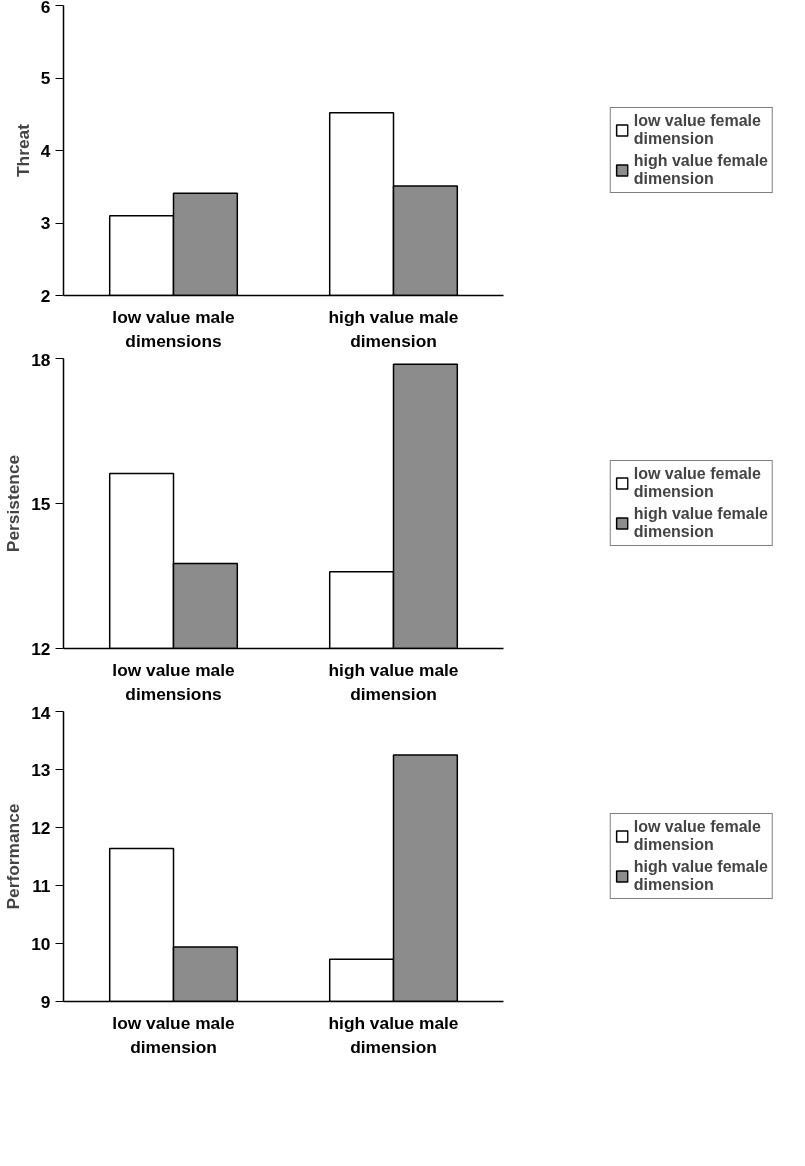 This screenshot has width=805, height=1166. Describe the element at coordinates (41, 885) in the screenshot. I see `y-tick-label: 11` at that location.